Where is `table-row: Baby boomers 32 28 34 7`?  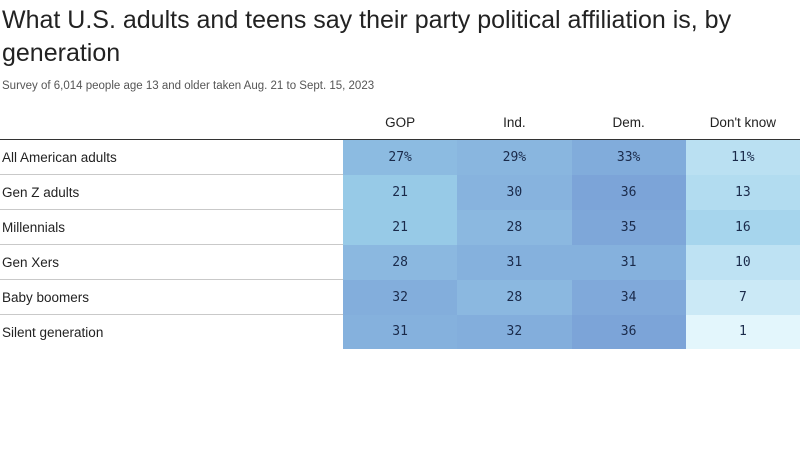 table-row: Baby boomers 32 28 34 7 is located at coordinates (400, 297).